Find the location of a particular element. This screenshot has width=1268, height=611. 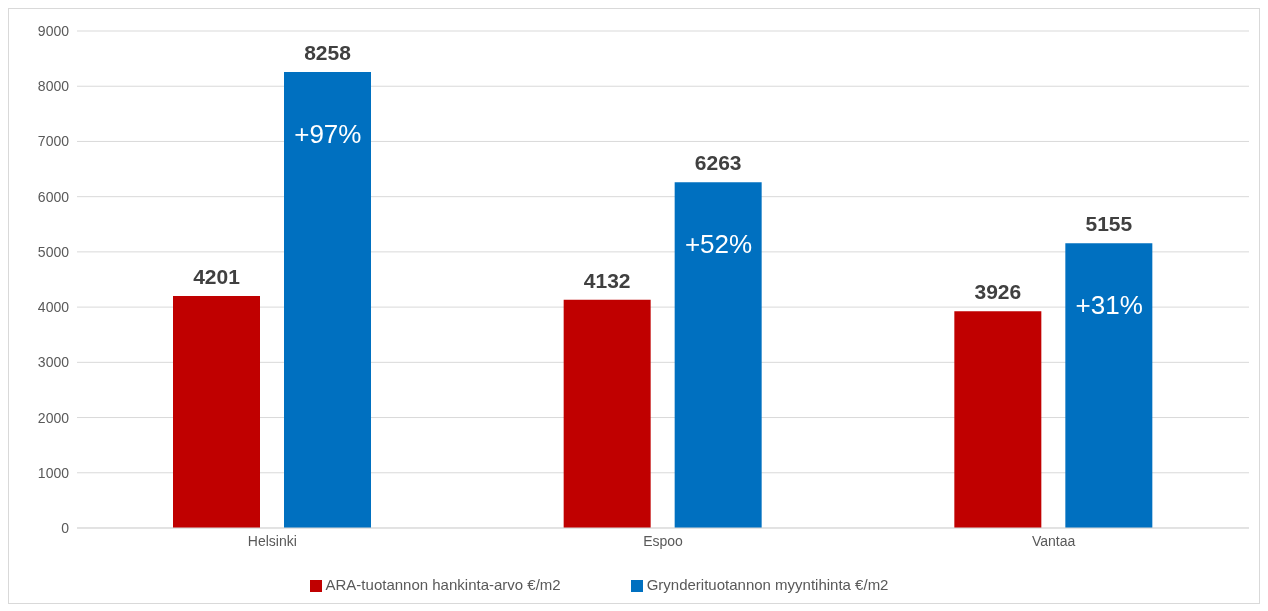

annotation: +31% is located at coordinates (1109, 305).